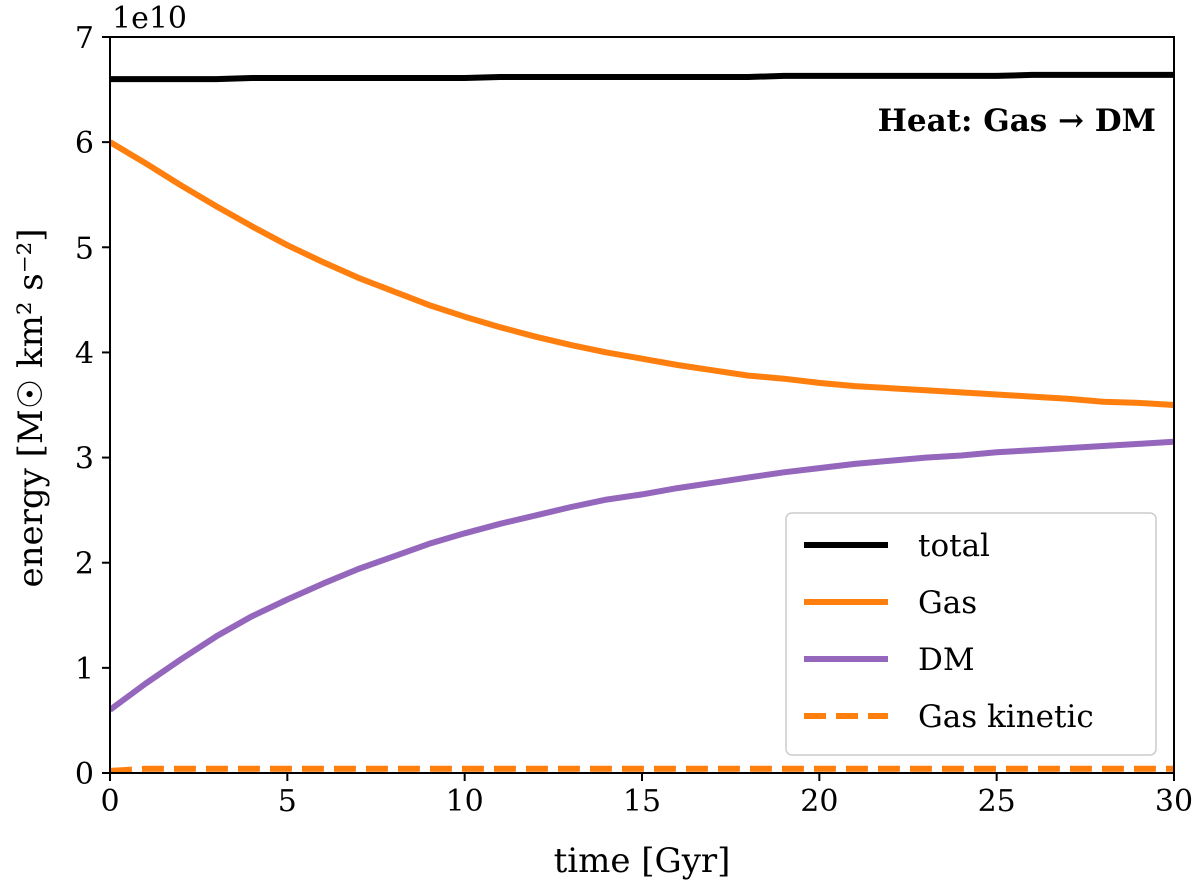 The height and width of the screenshot is (889, 1200). Describe the element at coordinates (109, 801) in the screenshot. I see `x-tick-label: 0` at that location.